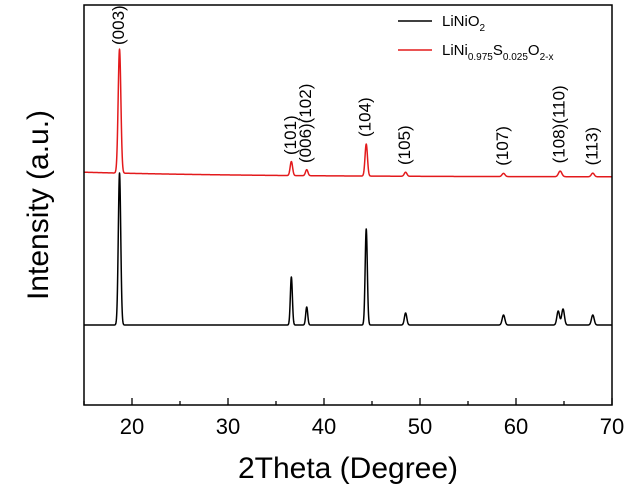  I want to click on peak-label-7: (113), so click(591, 146).